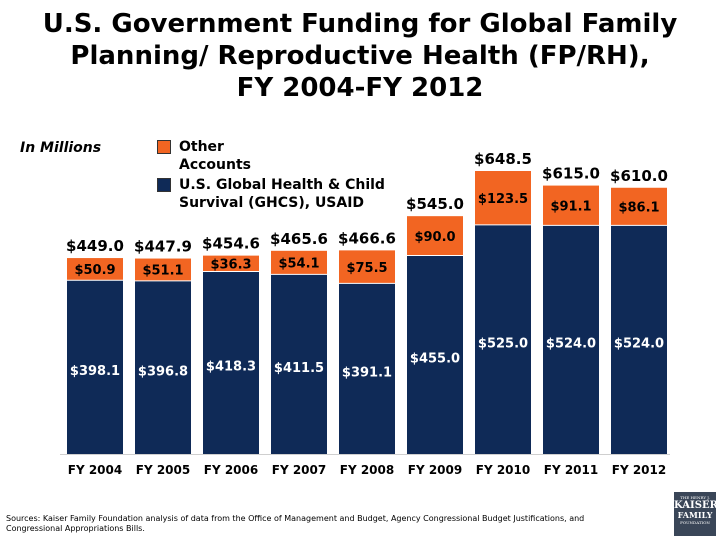 The height and width of the screenshot is (540, 720). I want to click on logo-line-3: FAMILY, so click(695, 515).